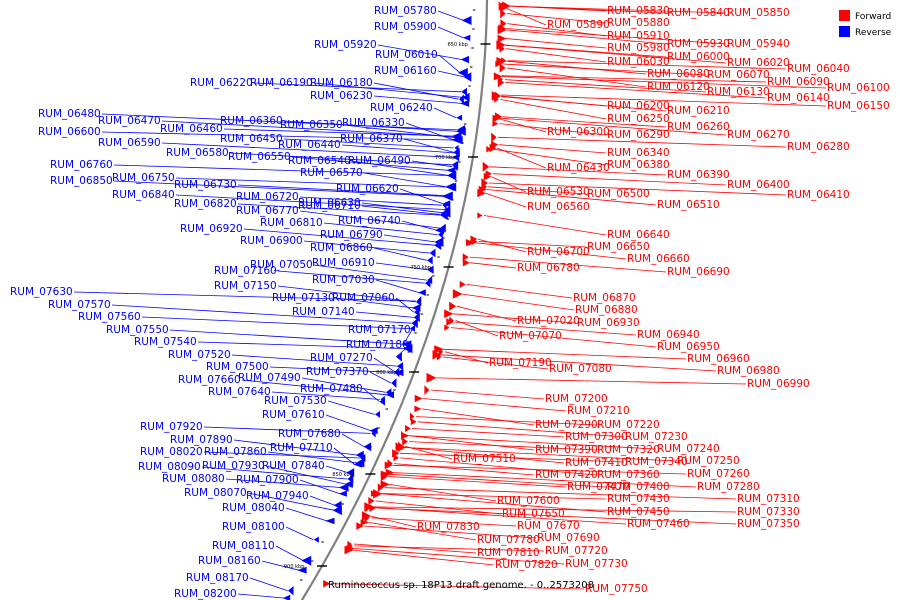 This screenshot has height=600, width=900. I want to click on forward-gene-label: RUM_07600, so click(528, 501).